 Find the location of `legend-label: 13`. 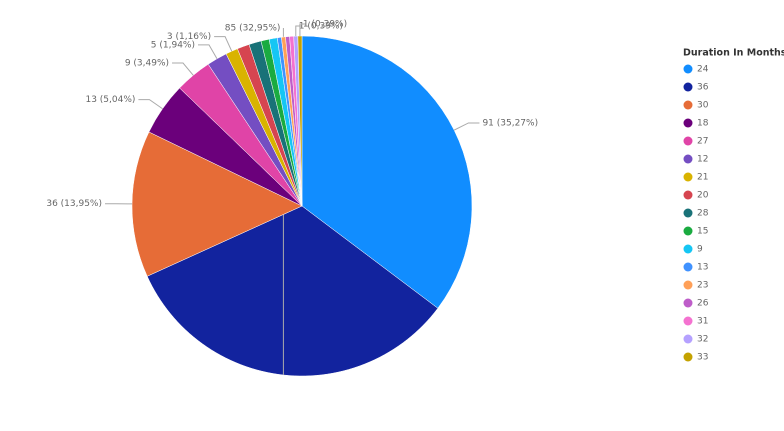

legend-label: 13 is located at coordinates (702, 268).